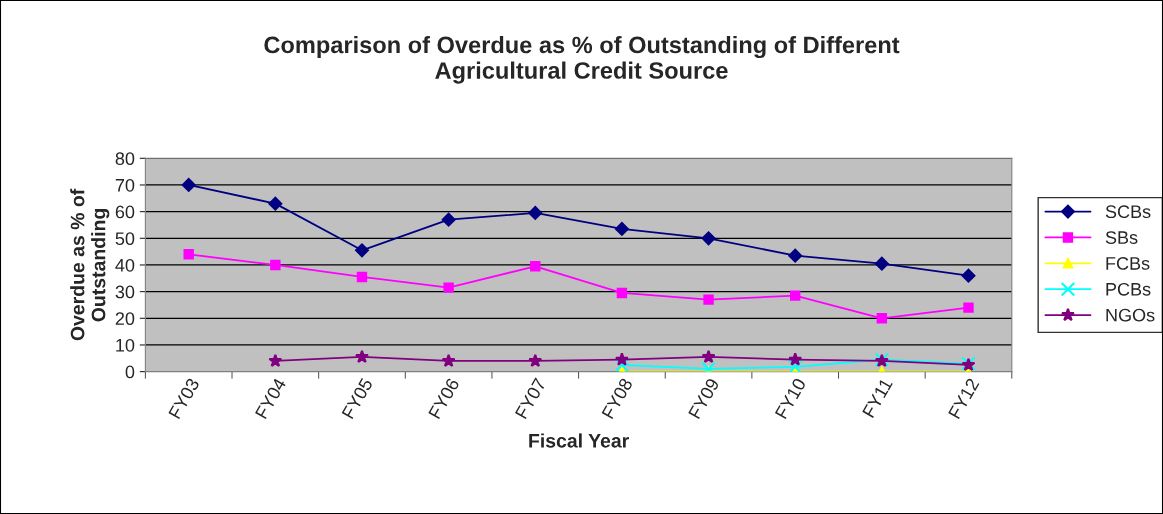  I want to click on y-tick-label: 30, so click(125, 292).